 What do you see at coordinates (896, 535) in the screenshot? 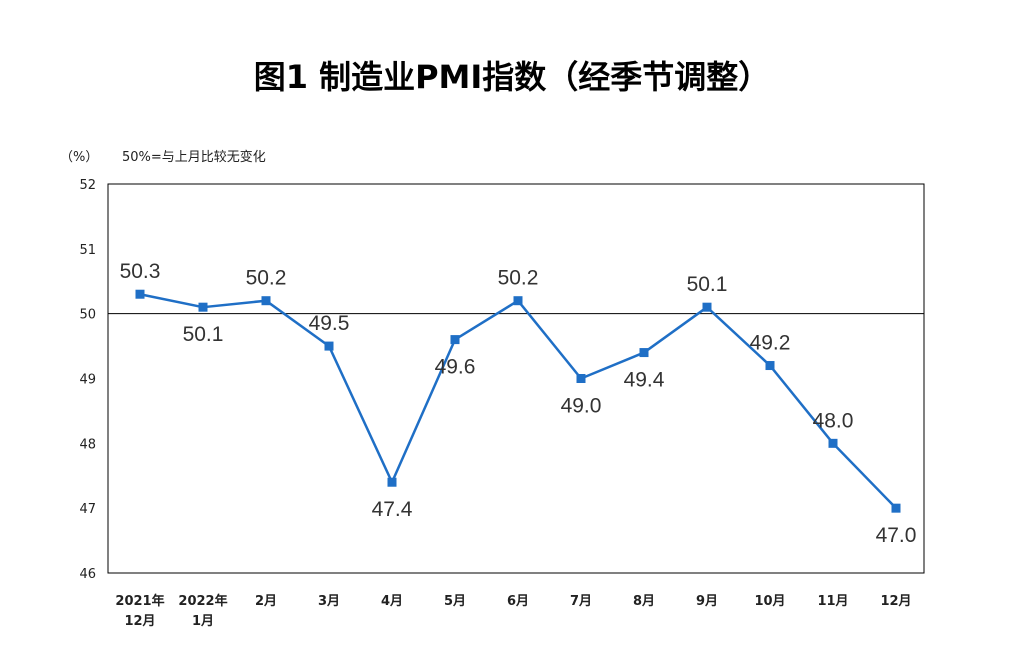
I see `data-label: 47.0` at bounding box center [896, 535].